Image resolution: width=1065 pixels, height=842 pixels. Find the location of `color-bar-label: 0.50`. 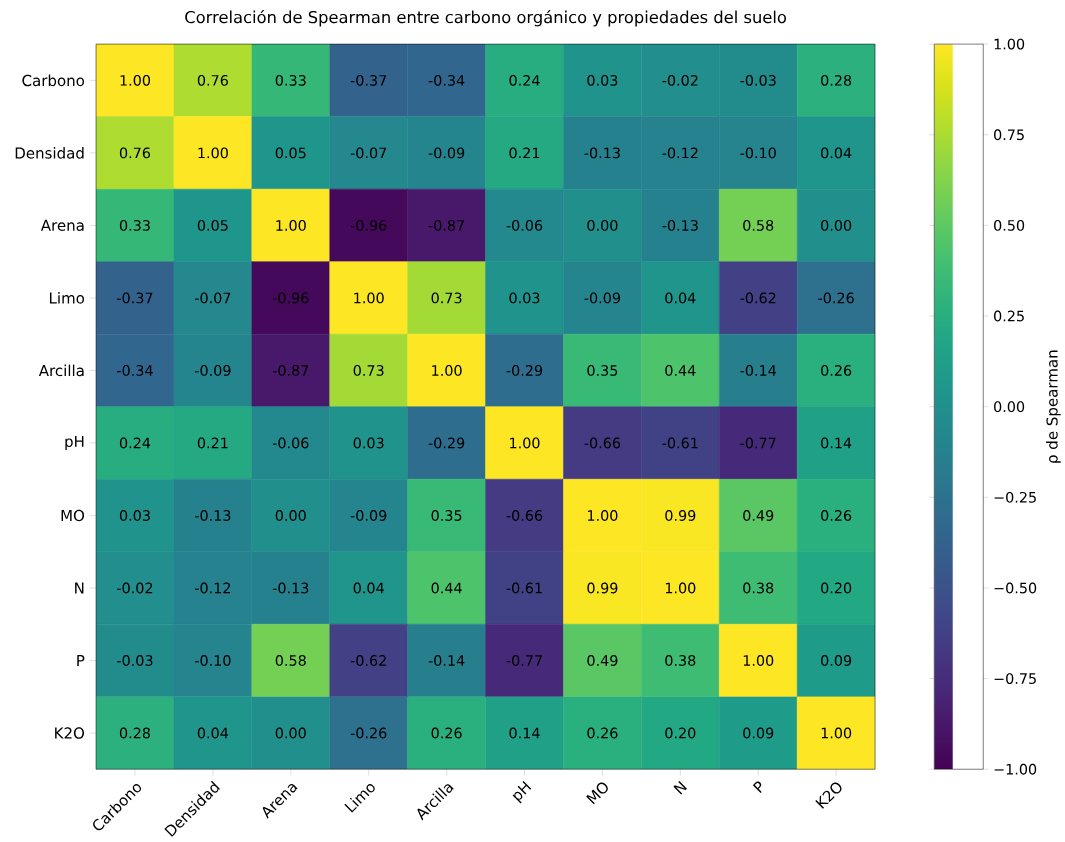

color-bar-label: 0.50 is located at coordinates (1009, 225).